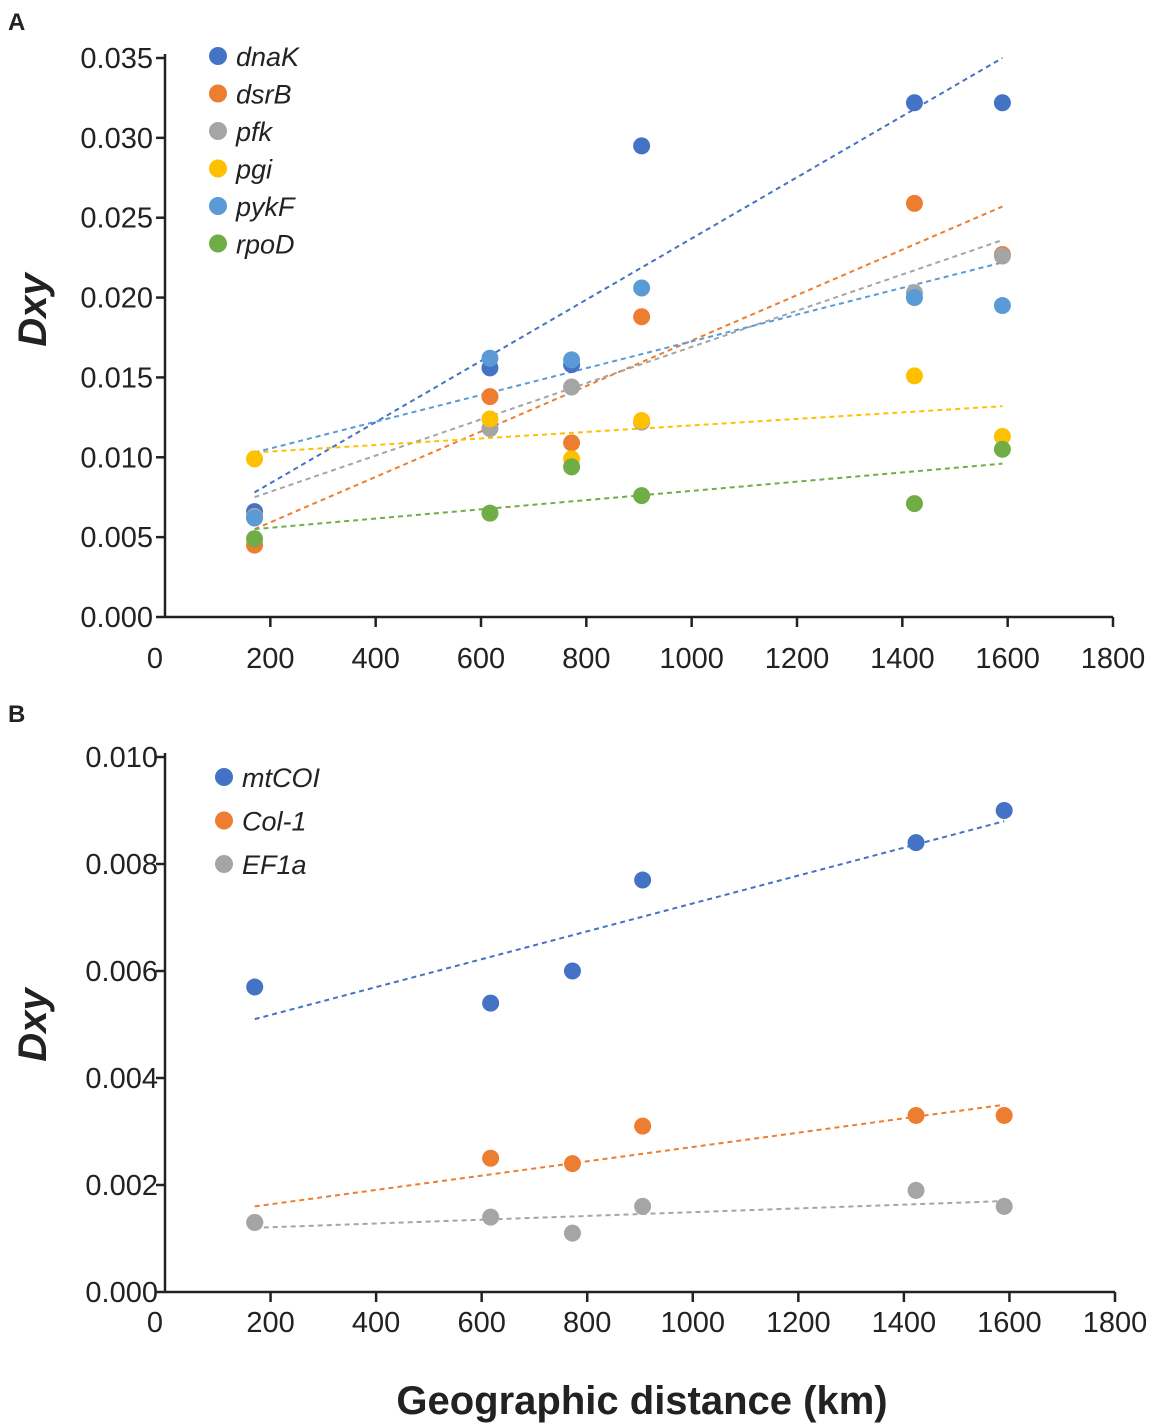 The height and width of the screenshot is (1424, 1154). What do you see at coordinates (33, 309) in the screenshot?
I see `y-axis-label-a: Dxy` at bounding box center [33, 309].